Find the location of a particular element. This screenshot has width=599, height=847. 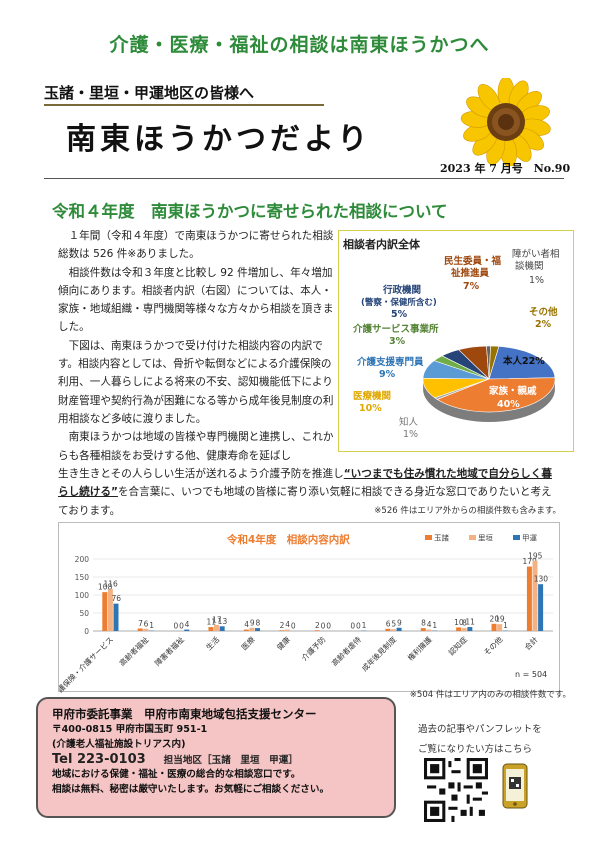

banner-title: 介護・医療・福祉の相談は南東ほうかつへ is located at coordinates (299, 45).